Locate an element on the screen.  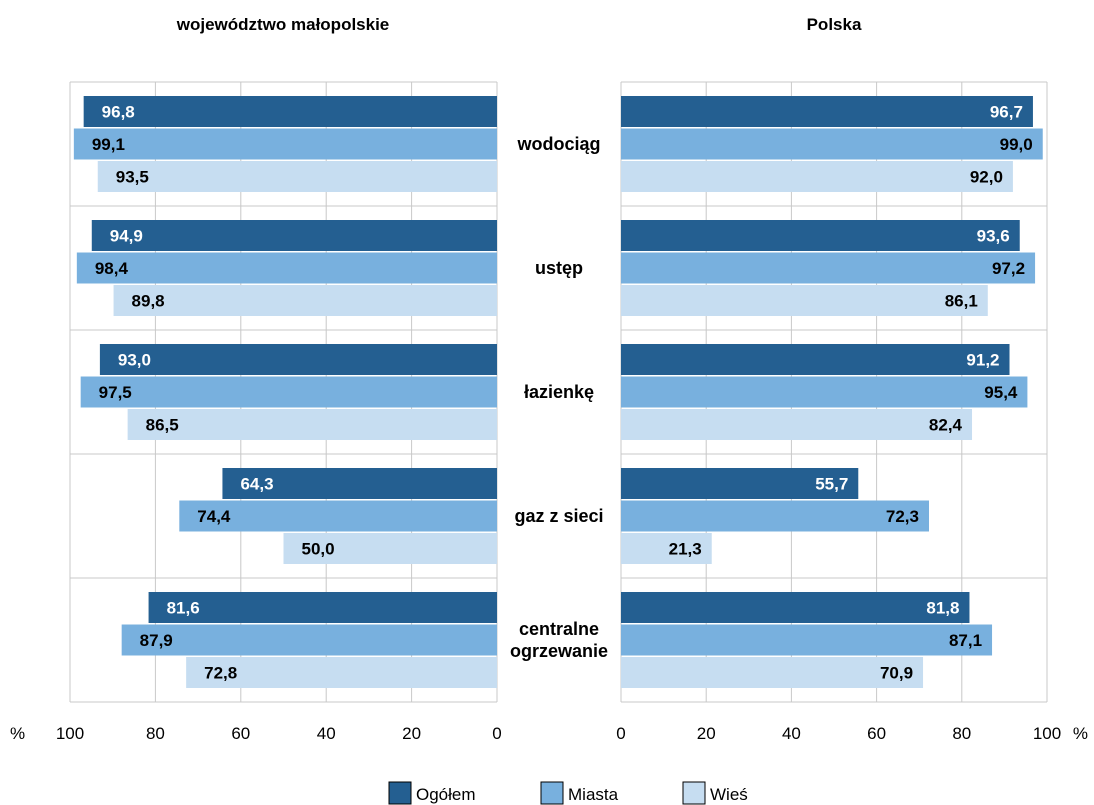
data-label-ogolem: 81,8 is located at coordinates (942, 608).